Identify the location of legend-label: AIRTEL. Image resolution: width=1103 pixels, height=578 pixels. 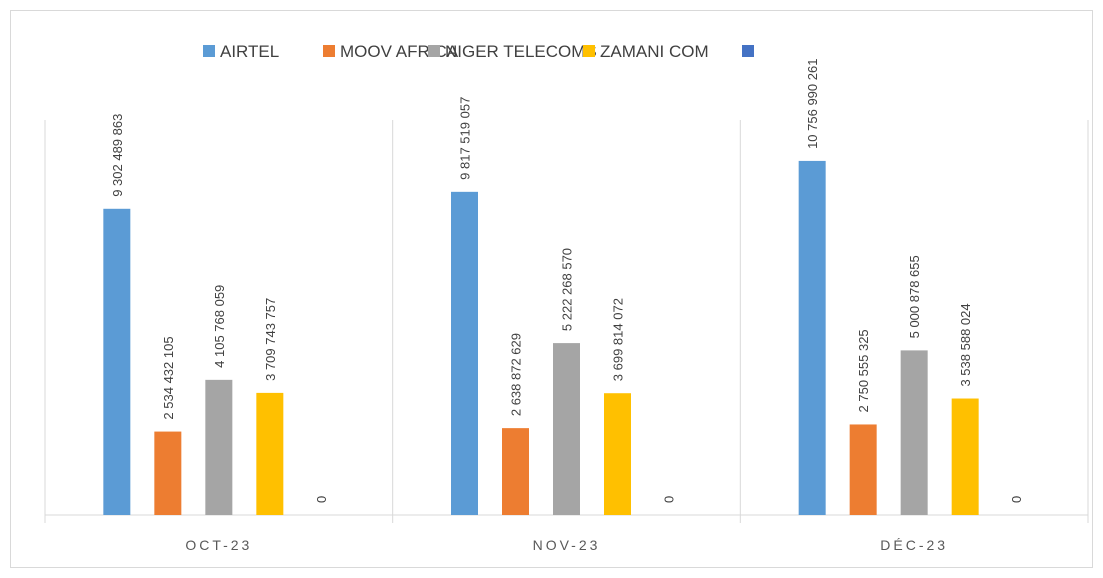
(249, 51).